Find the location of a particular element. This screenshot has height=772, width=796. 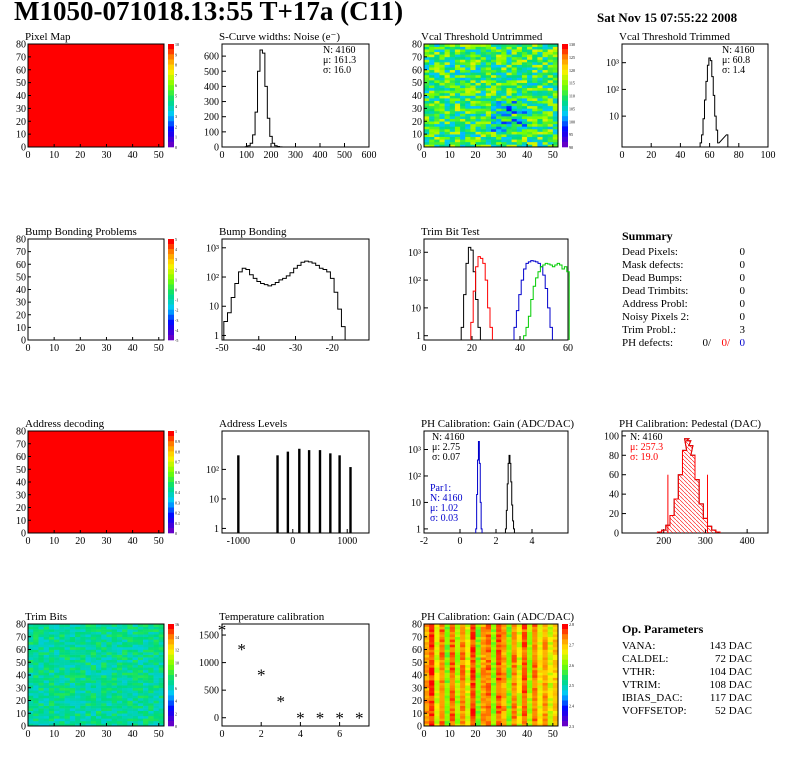

y-tick-label: 500 is located at coordinates (211, 72).